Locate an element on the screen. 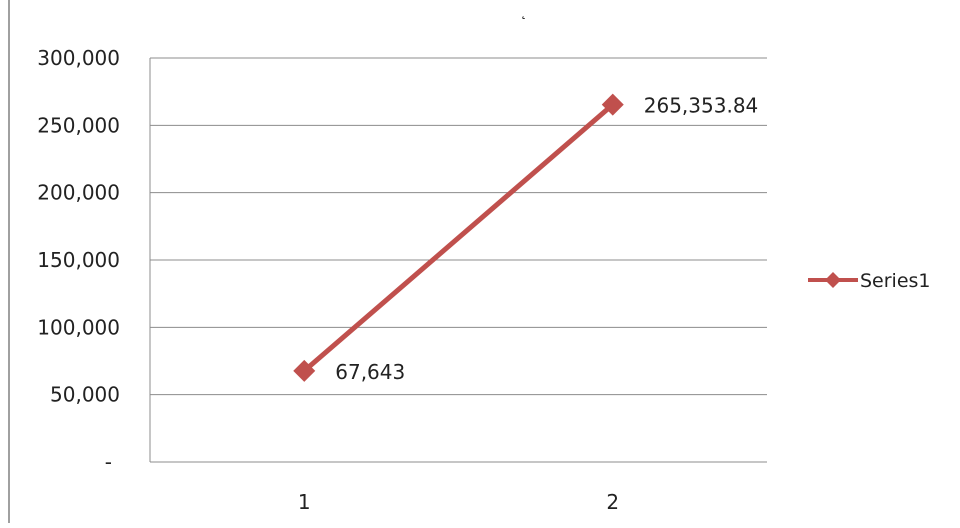  legend-marker is located at coordinates (833, 280).